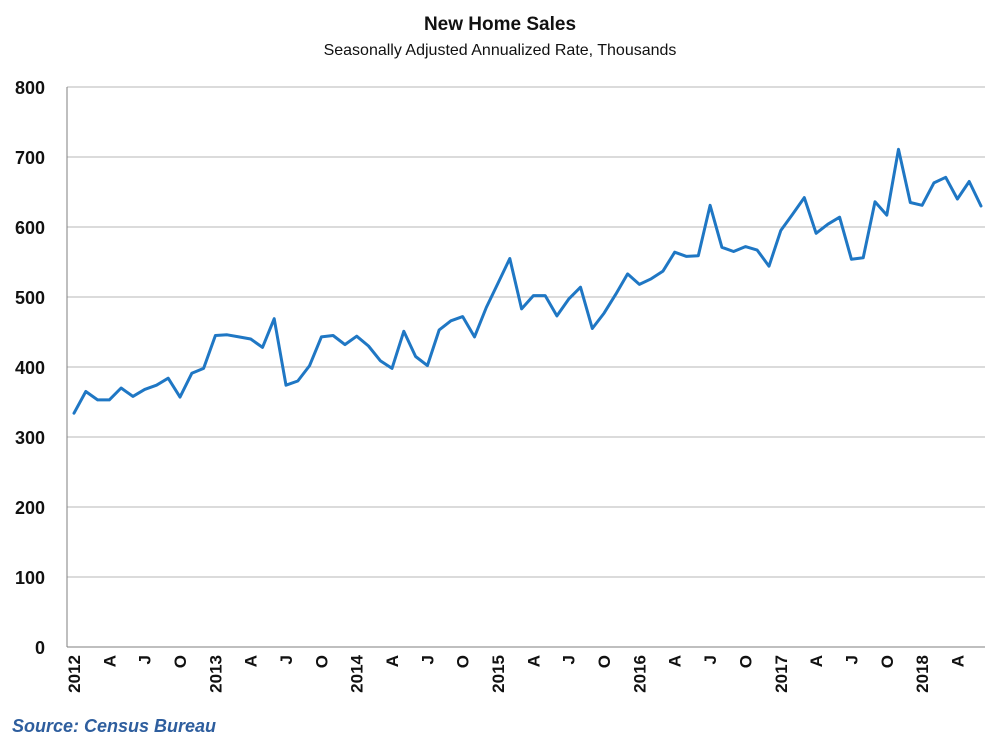 This screenshot has width=1000, height=755. Describe the element at coordinates (30, 508) in the screenshot. I see `y-tick-label-200: 200` at that location.